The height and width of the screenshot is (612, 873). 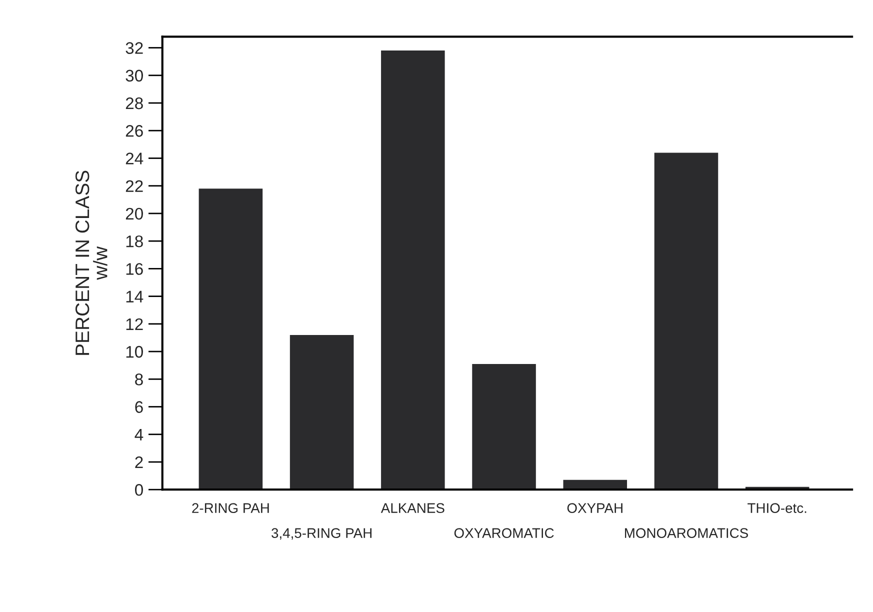 What do you see at coordinates (686, 533) in the screenshot?
I see `x-tick-label: MONOAROMATICS` at bounding box center [686, 533].